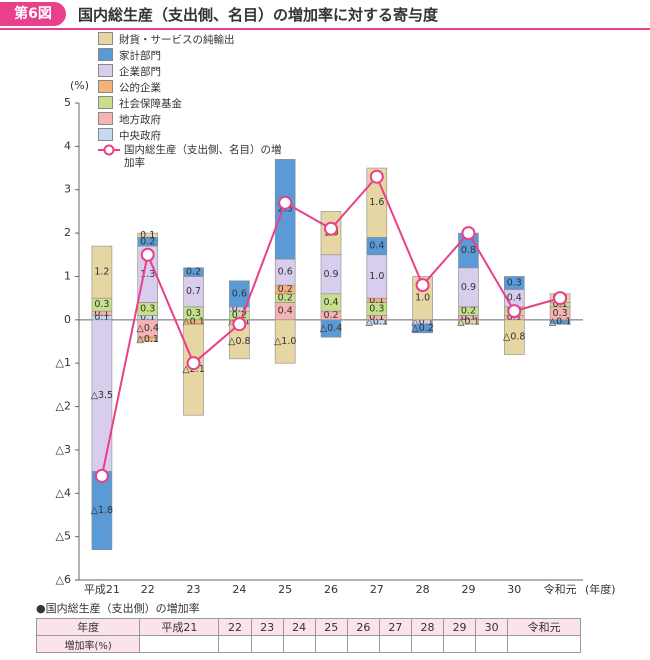 Image resolution: width=650 pixels, height=660 pixels. Describe the element at coordinates (492, 627) in the screenshot. I see `table-cell: 30` at that location.